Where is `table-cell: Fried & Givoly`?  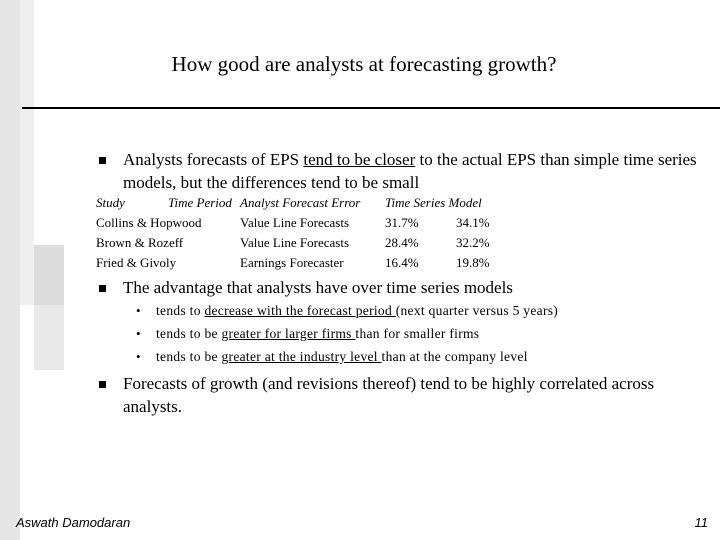 table-cell: Fried & Givoly is located at coordinates (136, 262).